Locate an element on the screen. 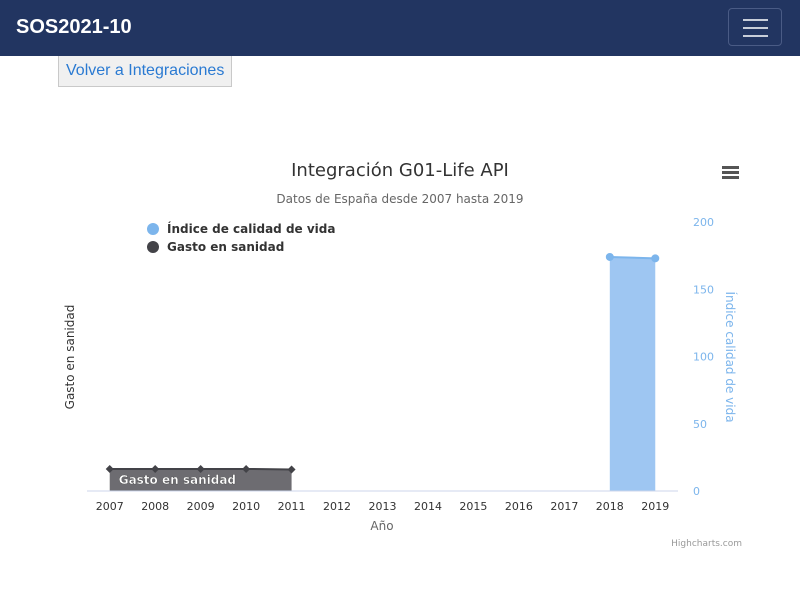 The width and height of the screenshot is (800, 600). y-right-tick-label: 200 is located at coordinates (703, 222).